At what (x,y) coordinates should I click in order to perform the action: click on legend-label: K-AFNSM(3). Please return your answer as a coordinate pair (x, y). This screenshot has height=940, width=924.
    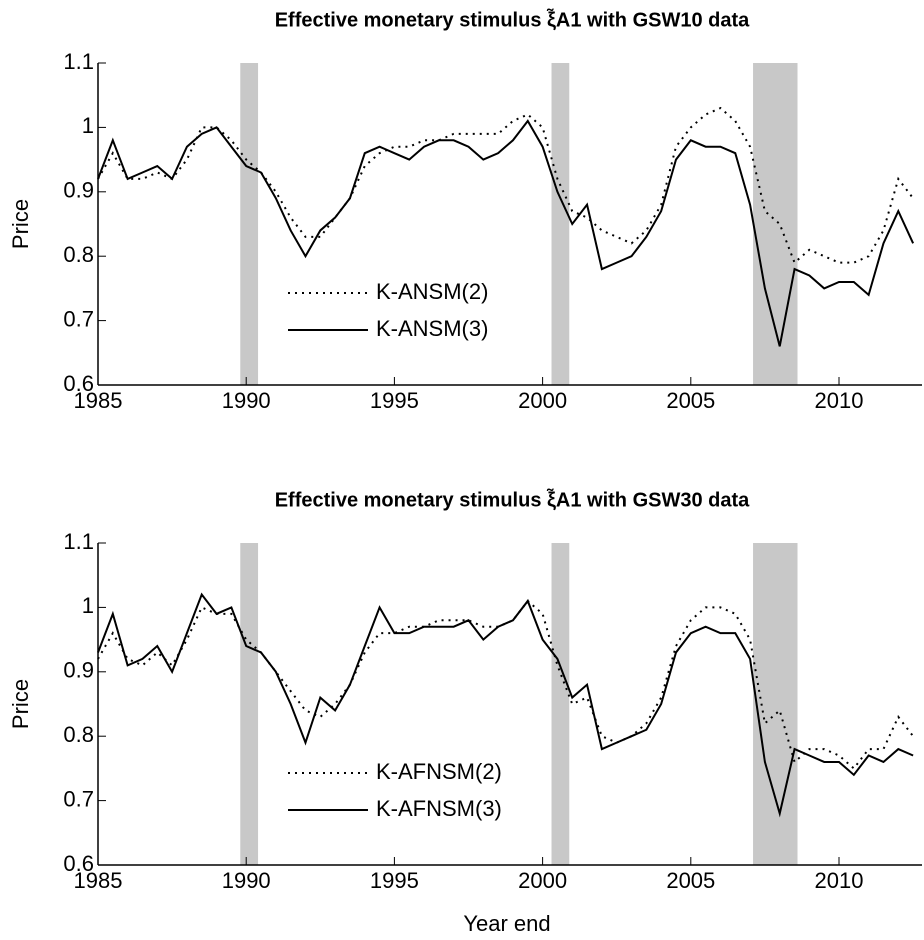
    Looking at the image, I should click on (439, 808).